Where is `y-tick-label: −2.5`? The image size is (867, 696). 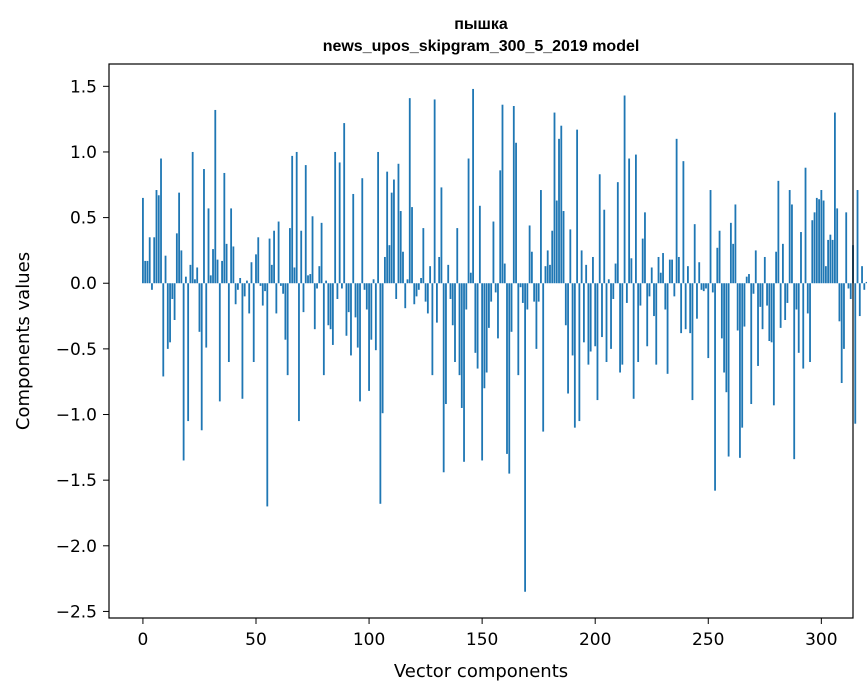 y-tick-label: −2.5 is located at coordinates (76, 612).